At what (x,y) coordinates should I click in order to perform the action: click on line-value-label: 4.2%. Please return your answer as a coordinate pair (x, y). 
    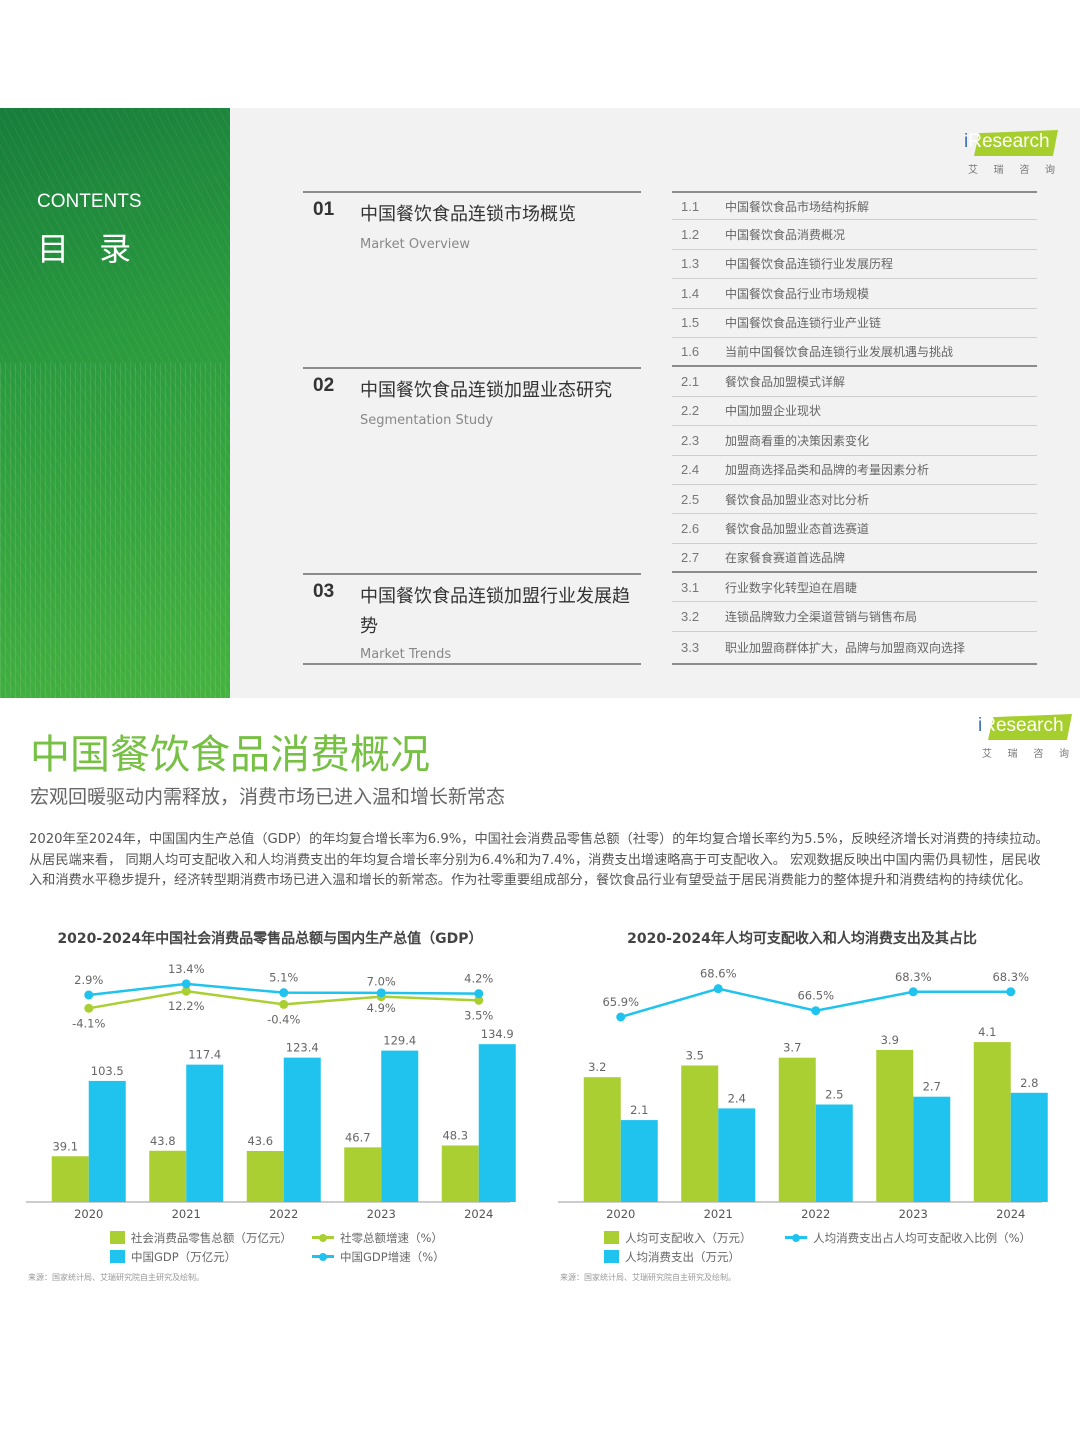
    Looking at the image, I should click on (478, 979).